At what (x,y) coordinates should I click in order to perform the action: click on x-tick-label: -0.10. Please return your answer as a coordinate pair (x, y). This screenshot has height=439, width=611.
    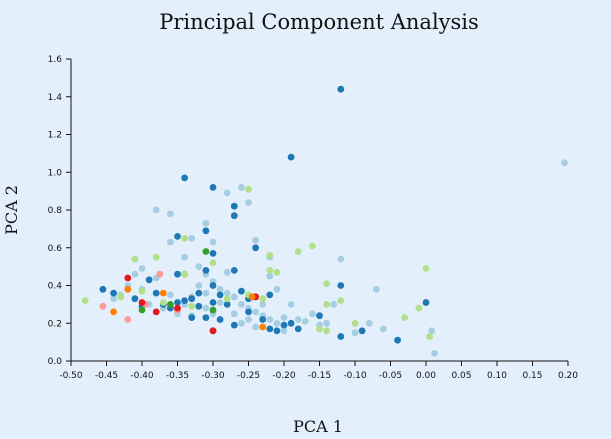
    Looking at the image, I should click on (355, 376).